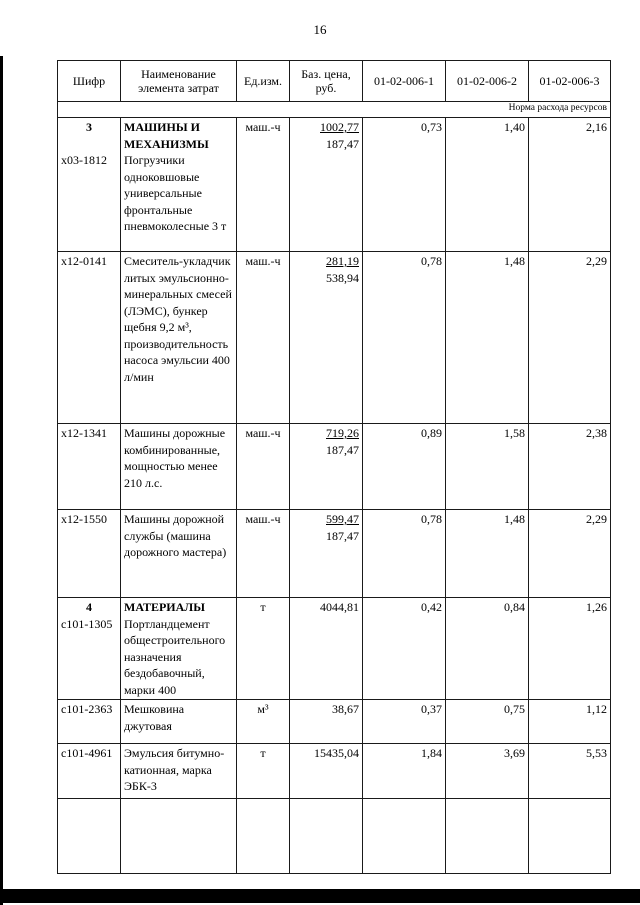 This screenshot has height=905, width=640. What do you see at coordinates (342, 433) in the screenshot?
I see `price-numerator: 719,26` at bounding box center [342, 433].